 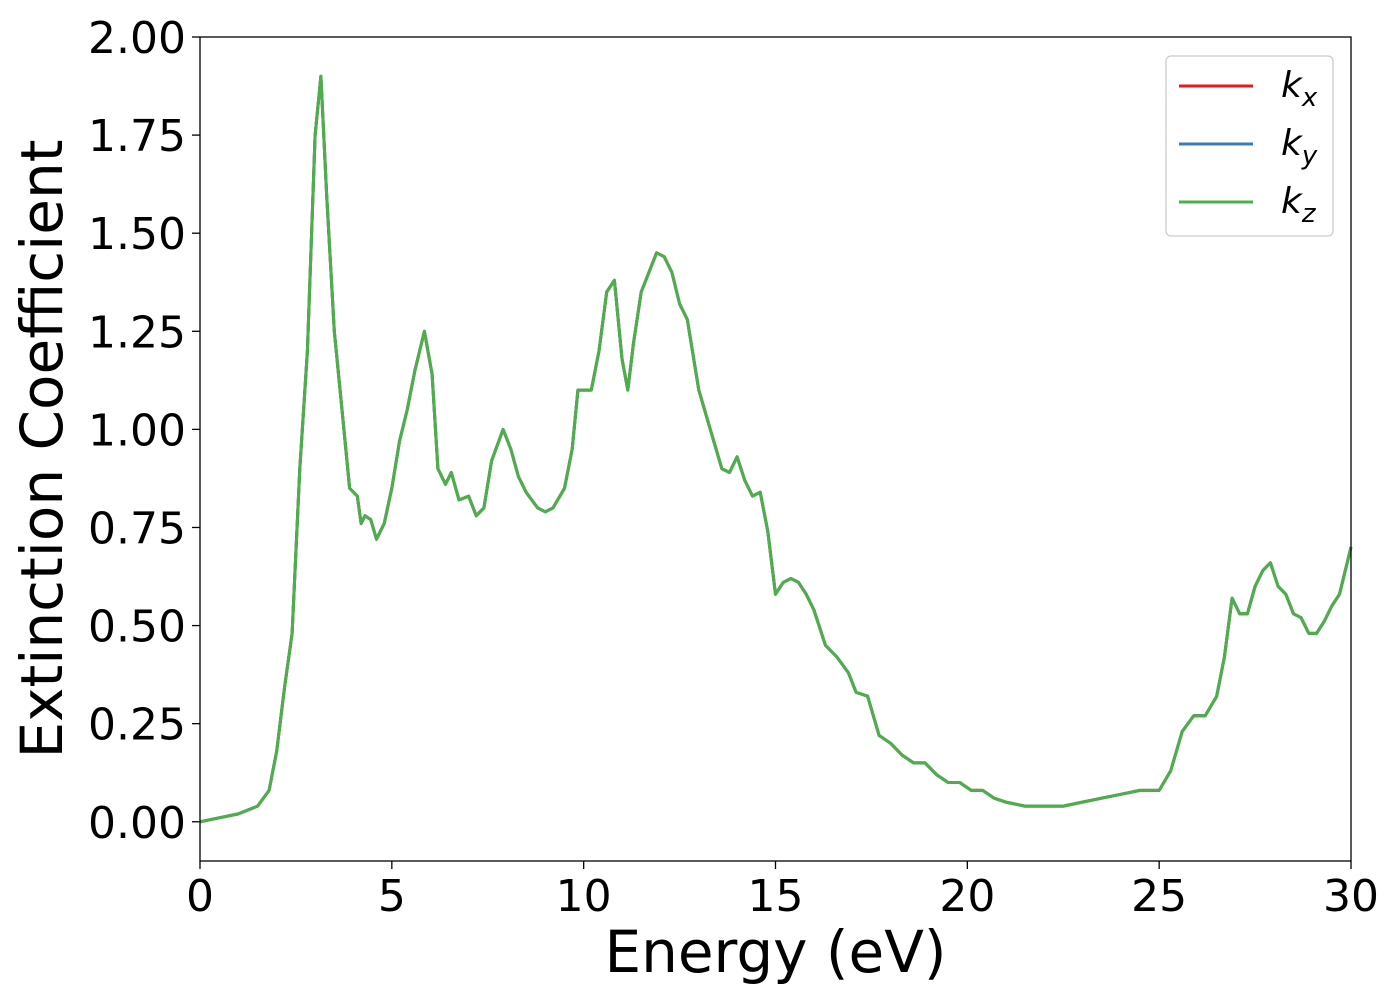 What do you see at coordinates (137, 136) in the screenshot?
I see `y-tick-label: 1.75` at bounding box center [137, 136].